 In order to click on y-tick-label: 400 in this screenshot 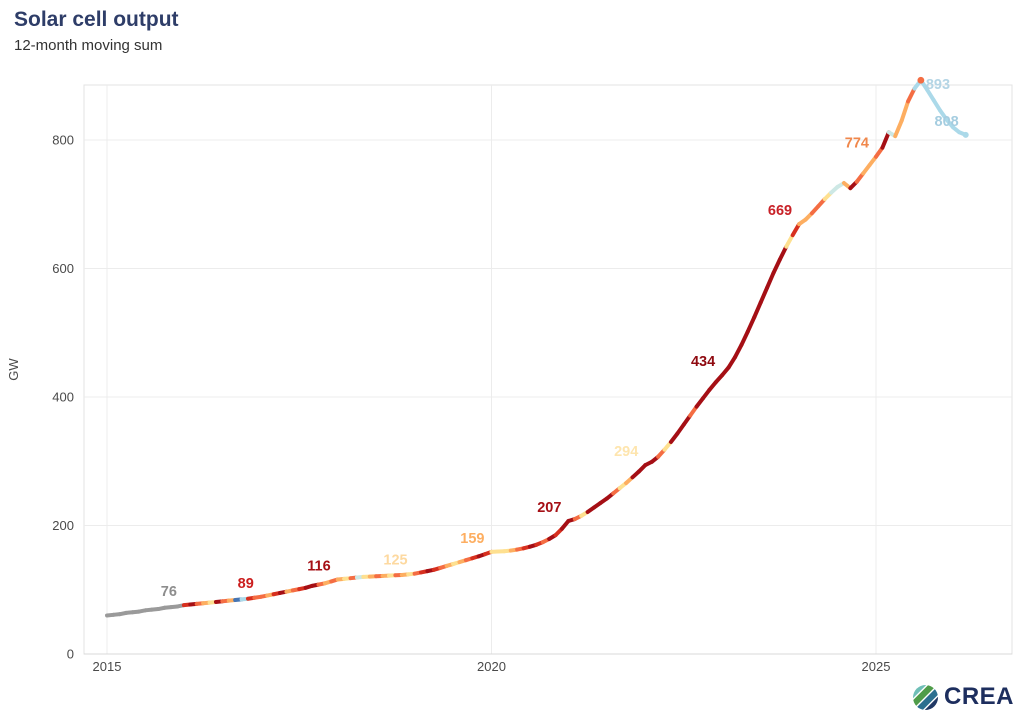, I will do `click(63, 397)`.